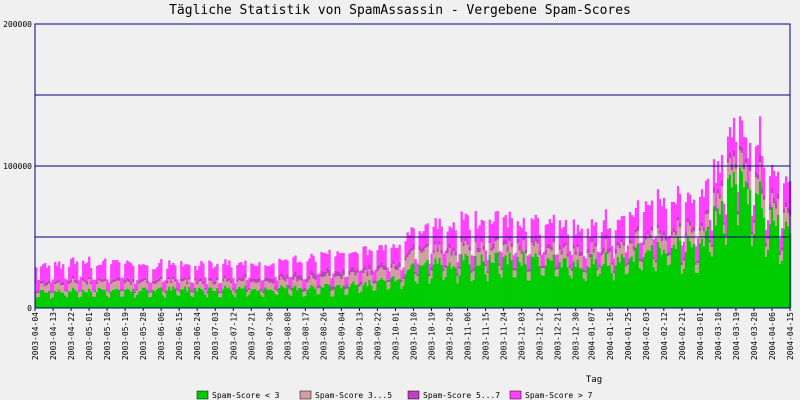 The image size is (800, 400). I want to click on x-tick-label: 2004-04-06, so click(772, 336).